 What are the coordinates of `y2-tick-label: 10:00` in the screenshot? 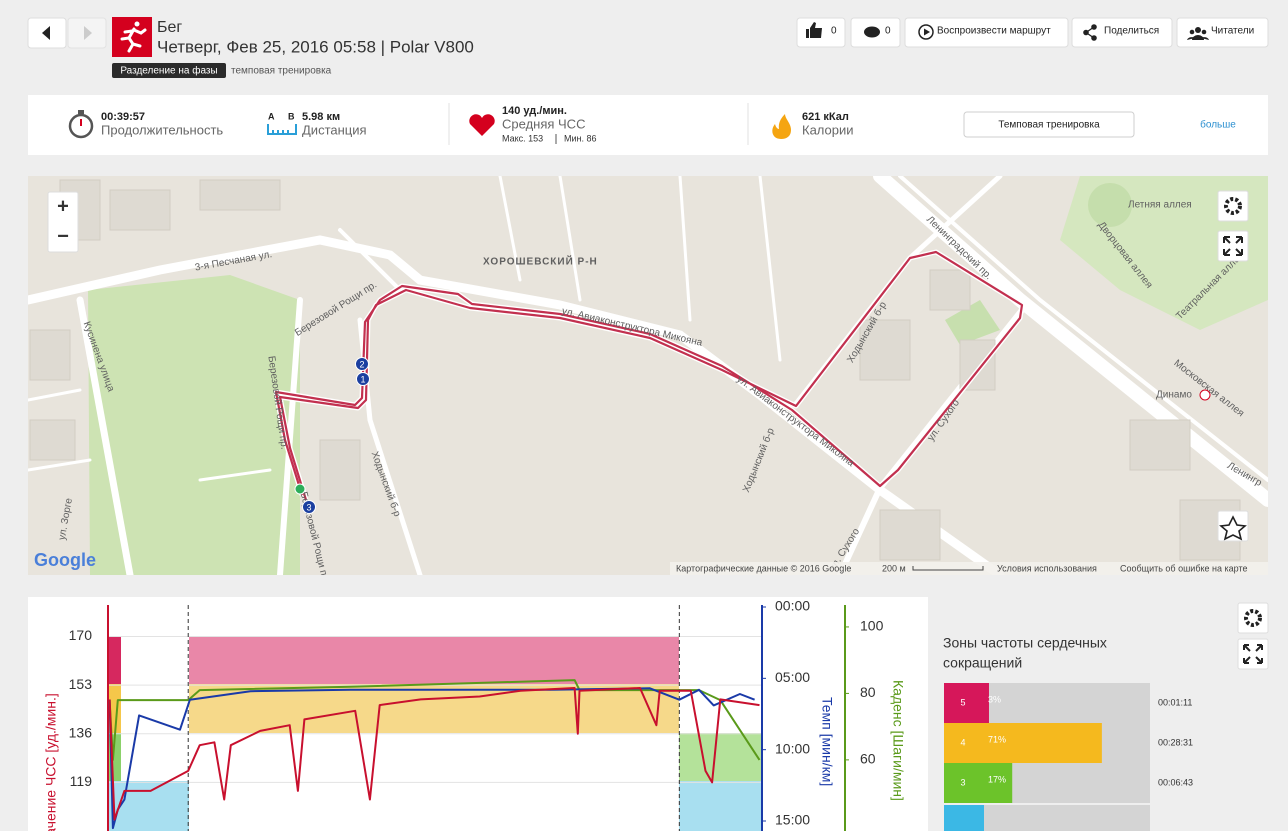 It's located at (792, 748).